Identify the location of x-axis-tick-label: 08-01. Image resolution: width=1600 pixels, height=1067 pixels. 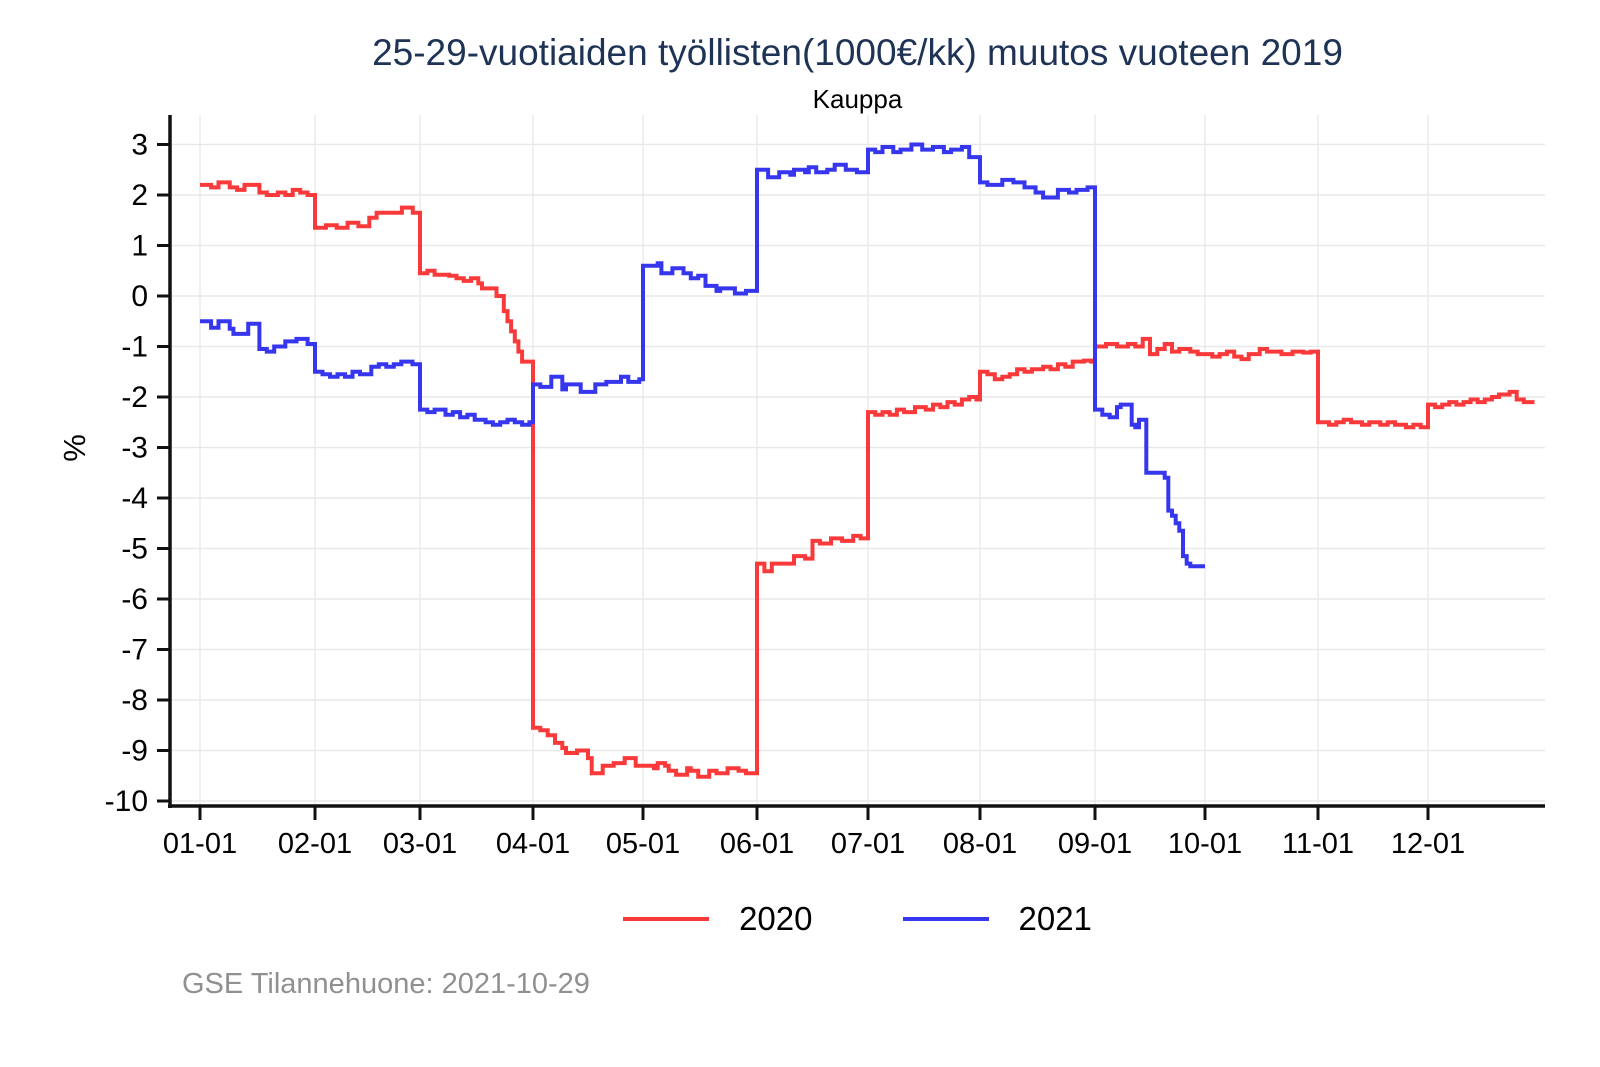
(980, 844).